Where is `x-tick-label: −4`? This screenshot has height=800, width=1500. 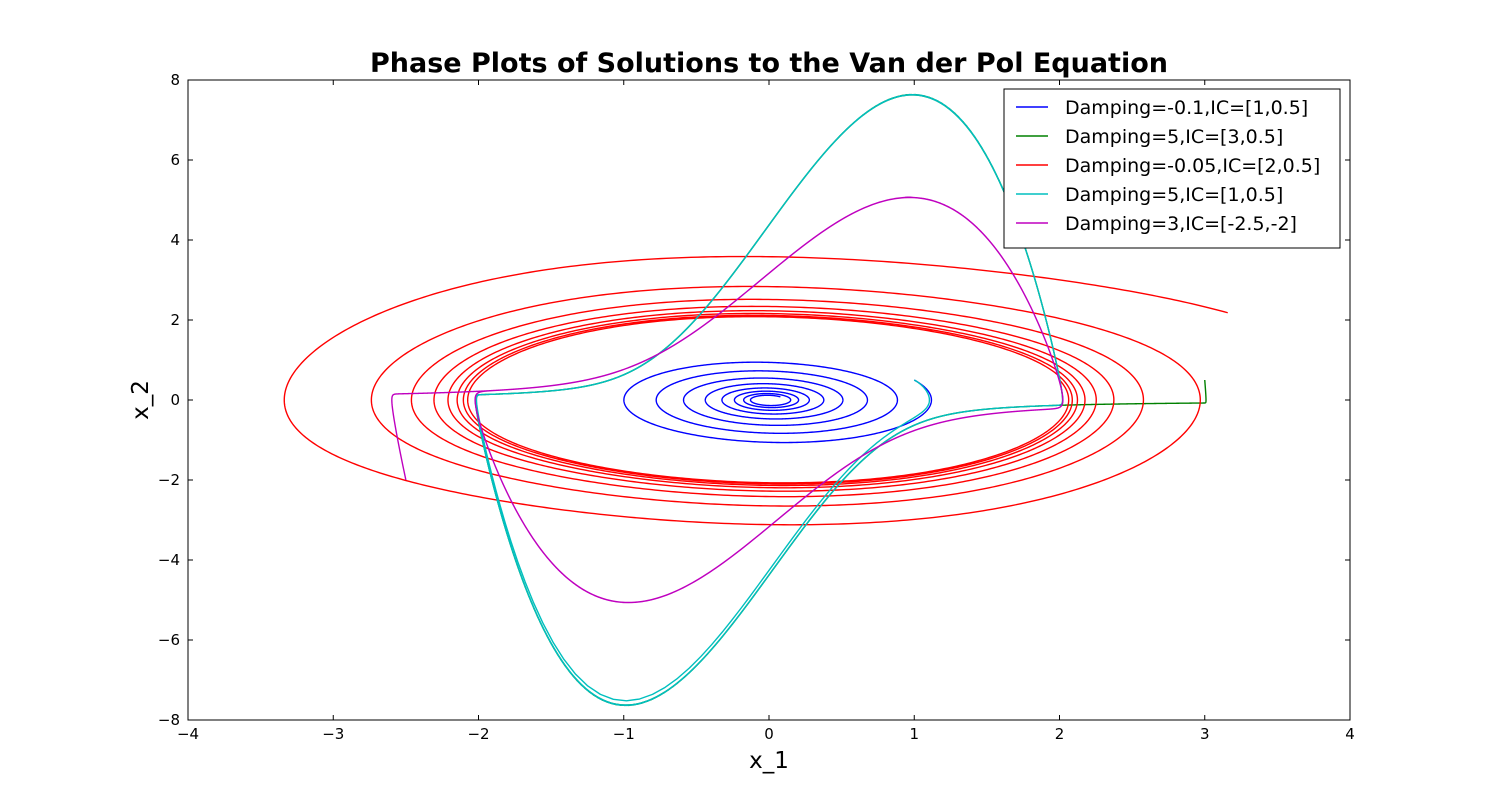
x-tick-label: −4 is located at coordinates (188, 734).